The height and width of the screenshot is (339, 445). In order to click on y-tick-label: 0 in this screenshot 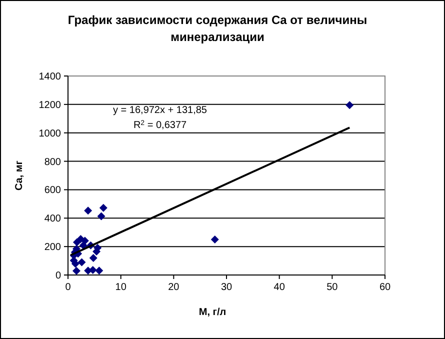, I will do `click(58, 276)`.